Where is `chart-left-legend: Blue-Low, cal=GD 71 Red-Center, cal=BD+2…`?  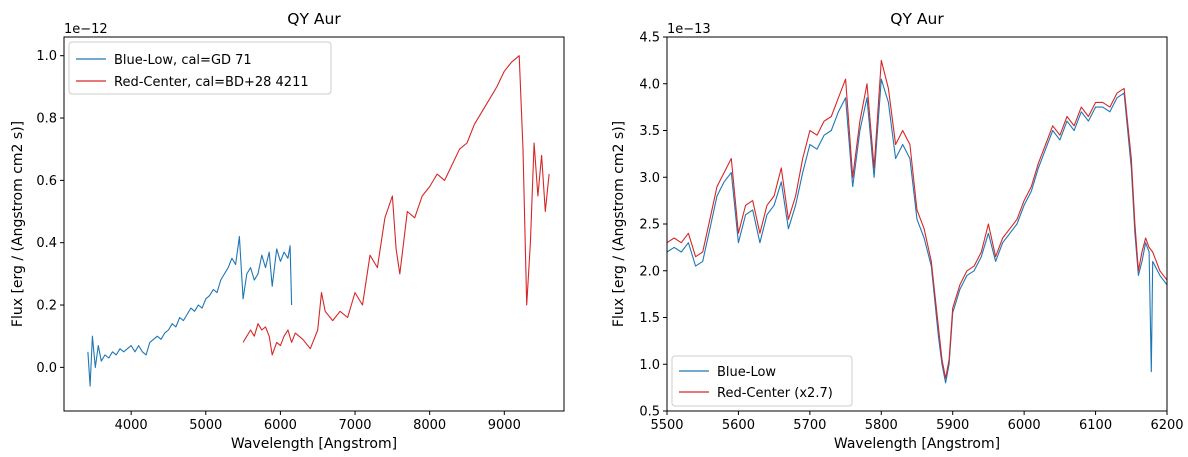 chart-left-legend: Blue-Low, cal=GD 71 Red-Center, cal=BD+2… is located at coordinates (200, 68).